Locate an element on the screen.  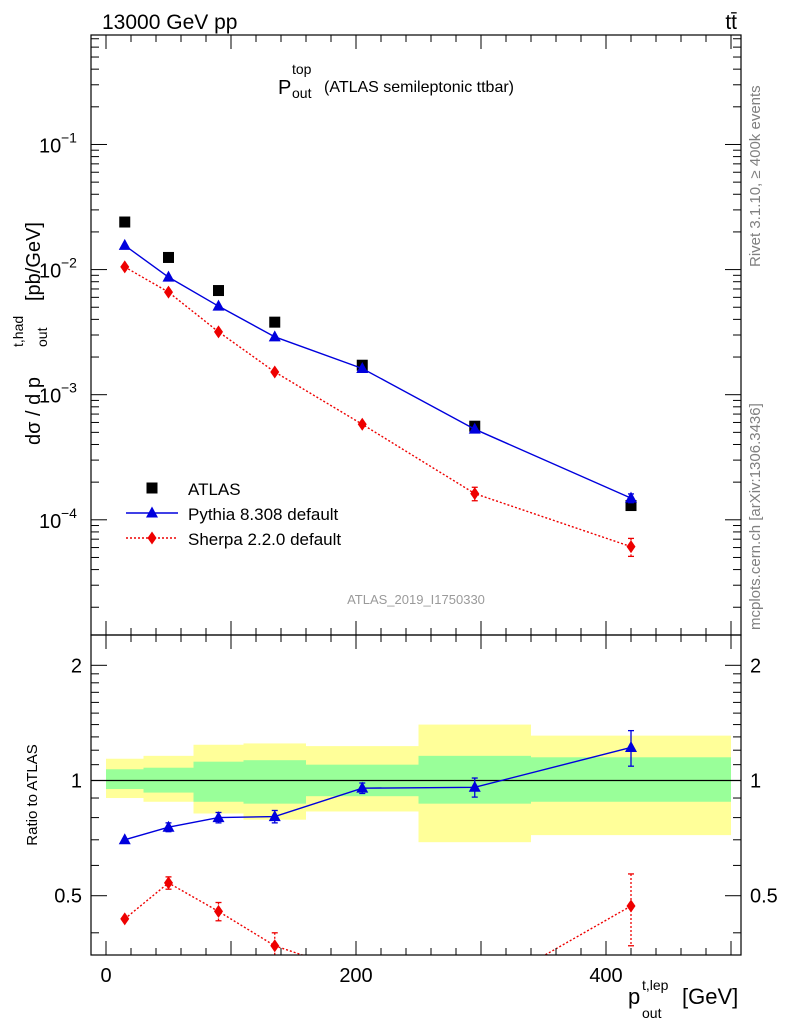
svg-text: −1 is located at coordinates (69, 137).